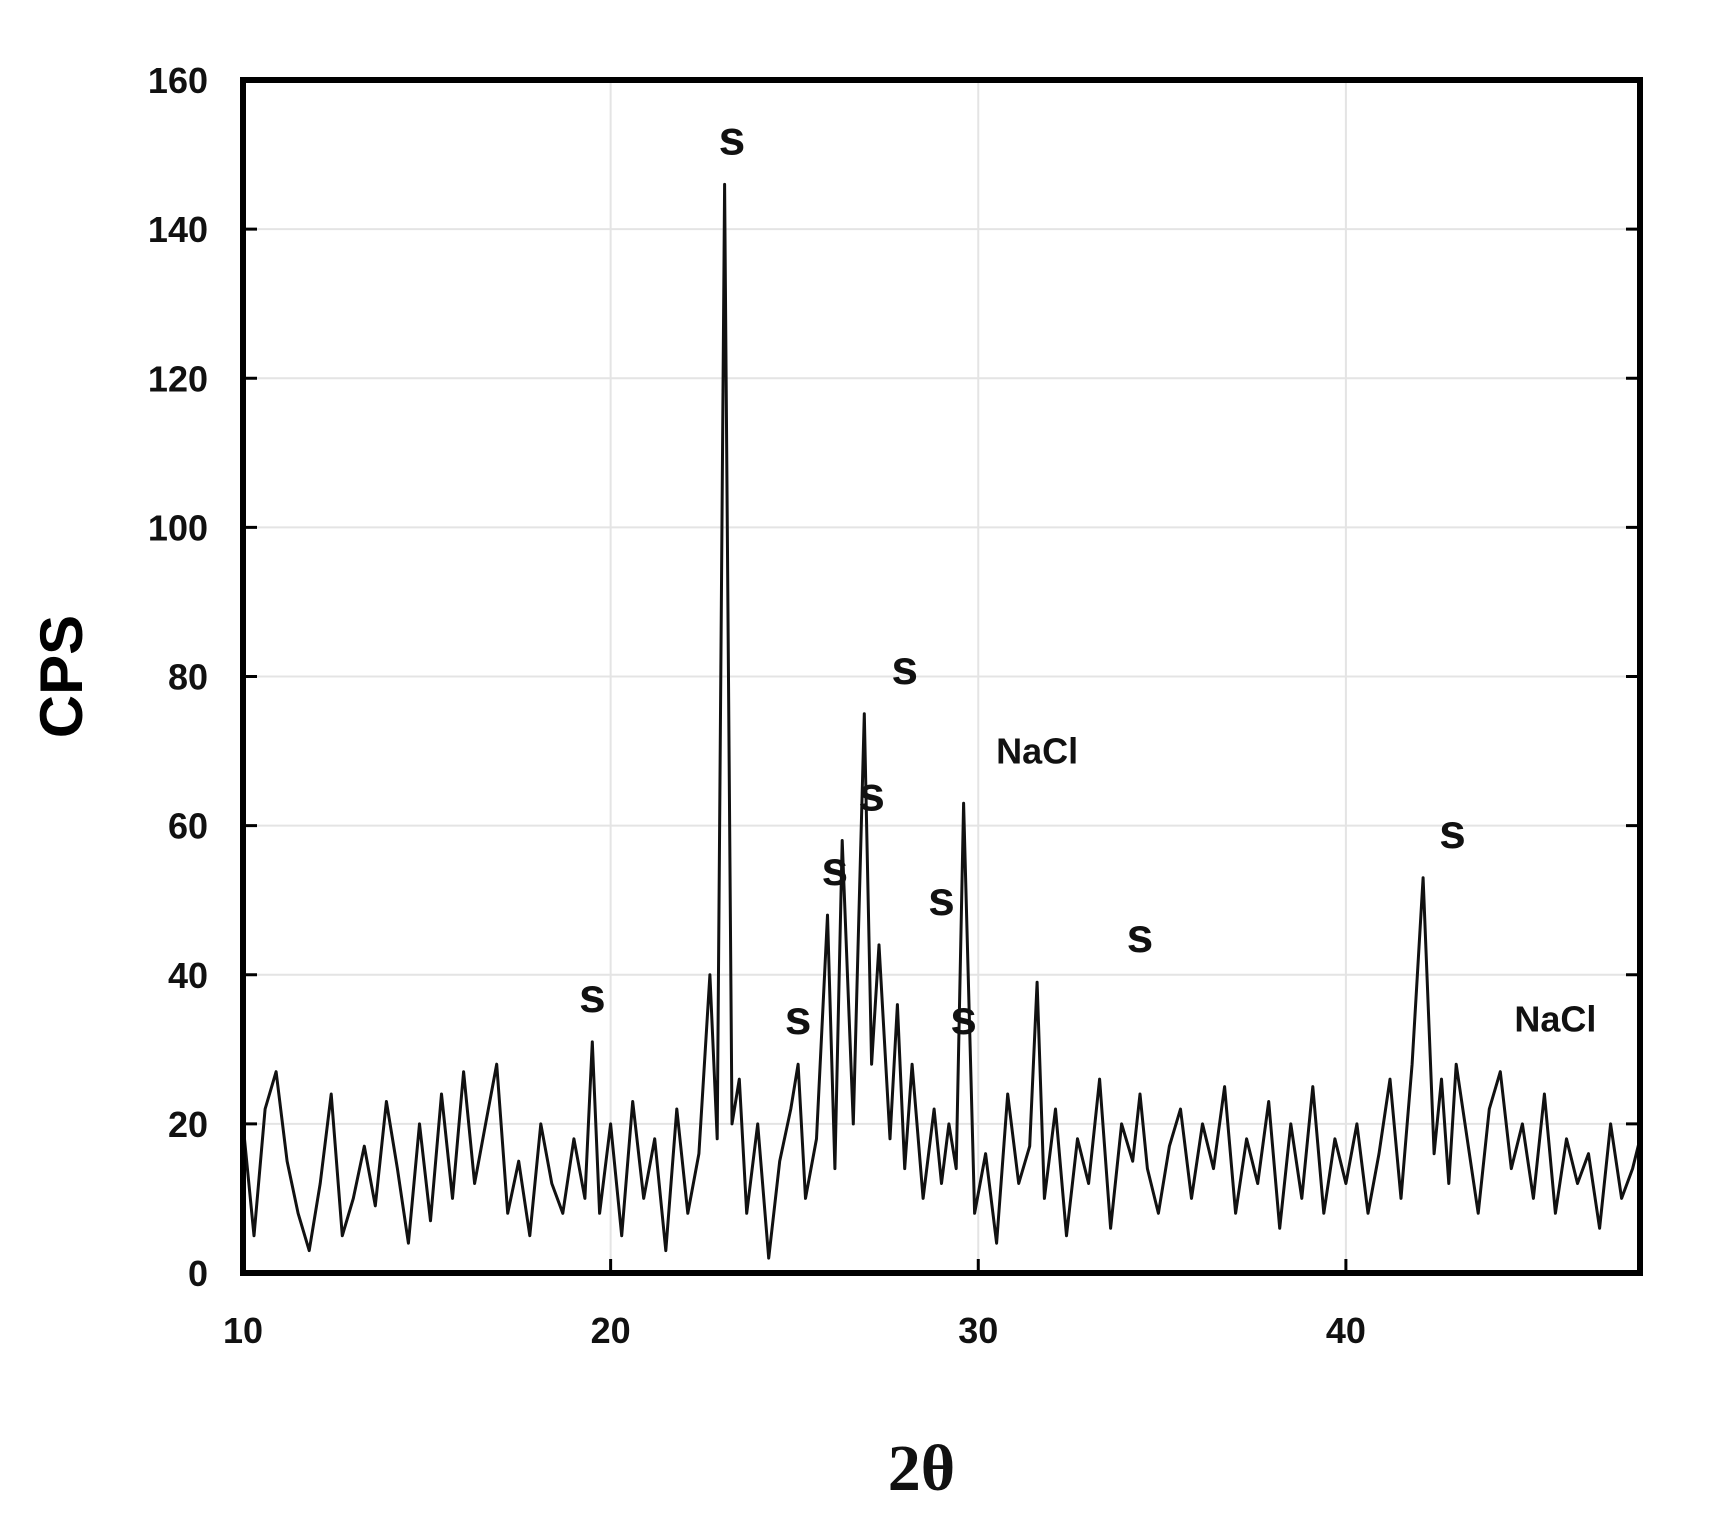 The height and width of the screenshot is (1538, 1713). Describe the element at coordinates (178, 229) in the screenshot. I see `y-tick-label: 140` at that location.